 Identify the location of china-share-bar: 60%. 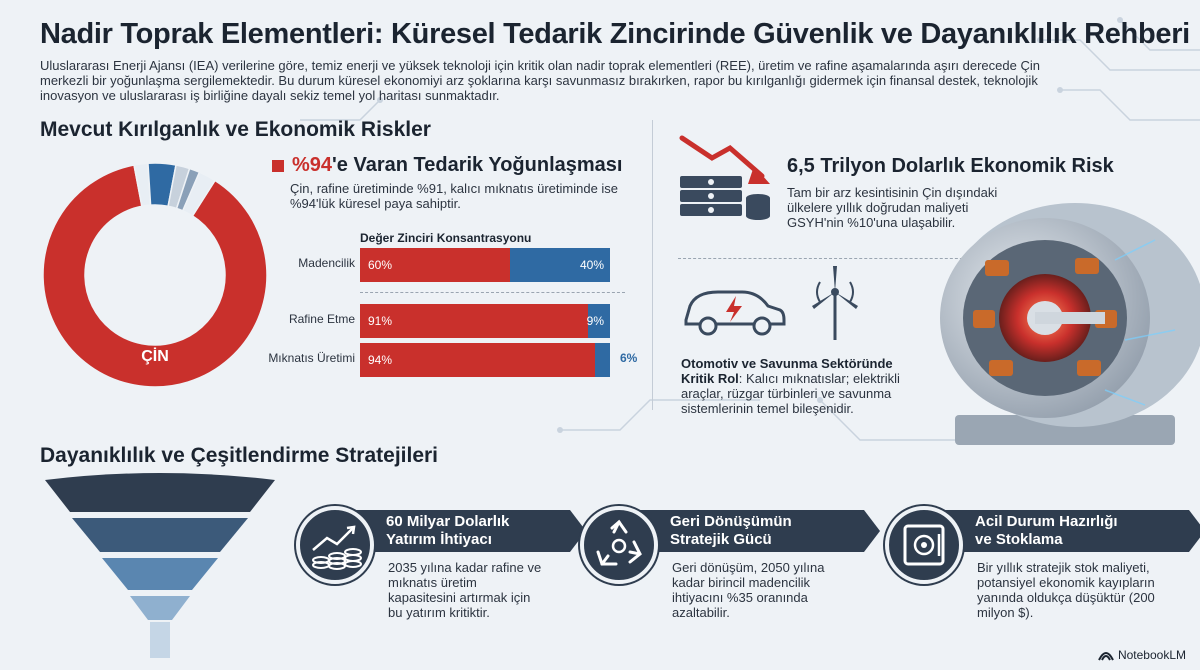
(435, 265).